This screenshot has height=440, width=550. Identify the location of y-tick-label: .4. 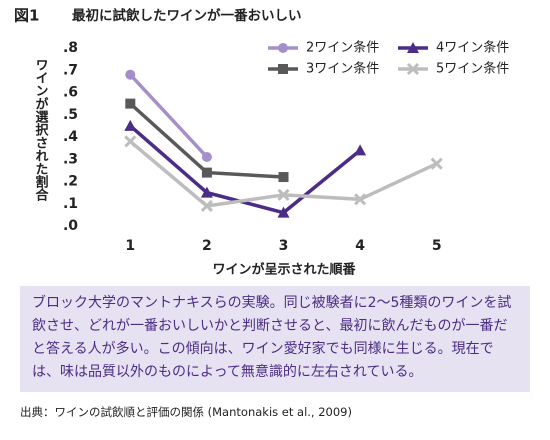
(70, 137).